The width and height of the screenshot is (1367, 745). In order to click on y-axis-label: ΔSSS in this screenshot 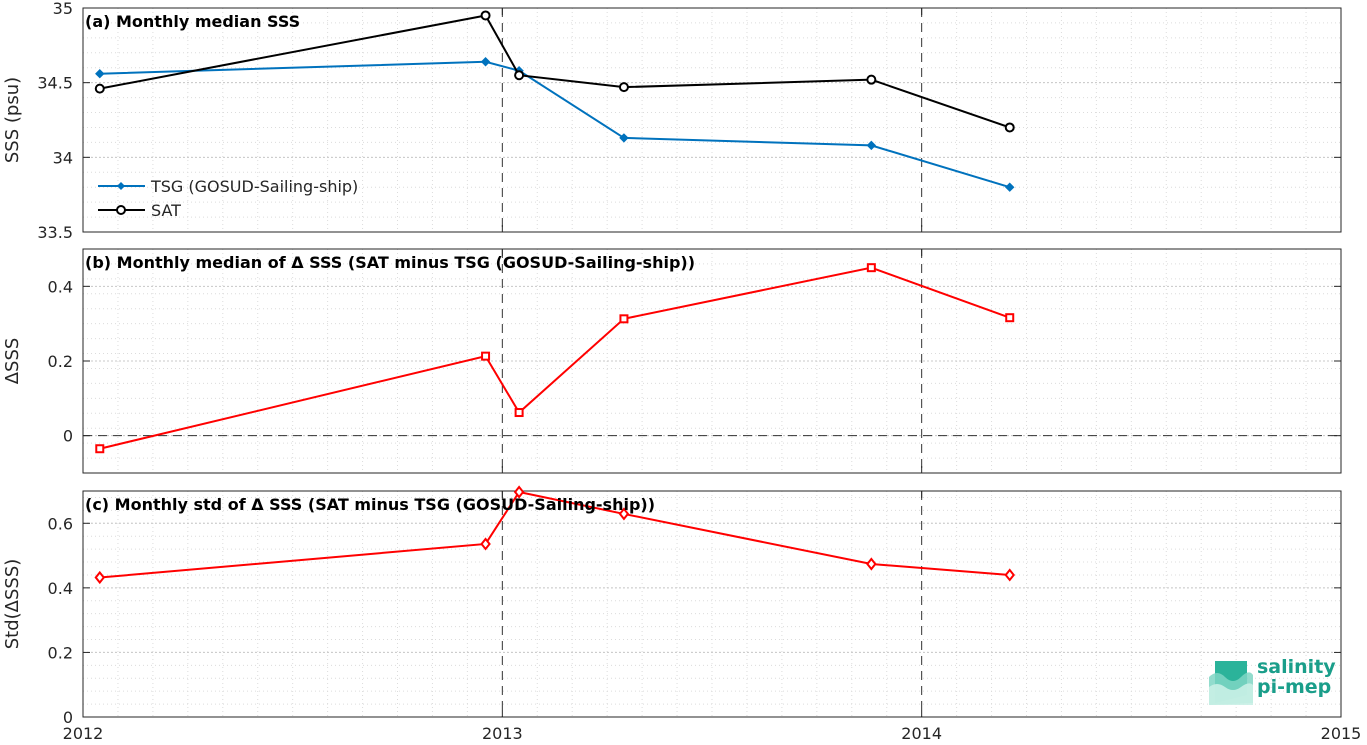, I will do `click(12, 361)`.